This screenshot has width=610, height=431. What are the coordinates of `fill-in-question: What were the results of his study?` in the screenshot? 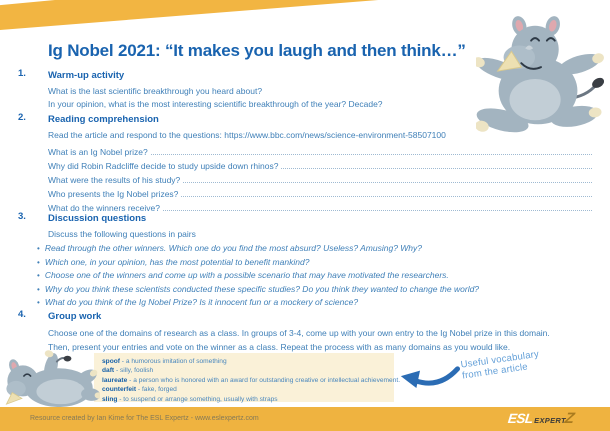 It's located at (320, 178).